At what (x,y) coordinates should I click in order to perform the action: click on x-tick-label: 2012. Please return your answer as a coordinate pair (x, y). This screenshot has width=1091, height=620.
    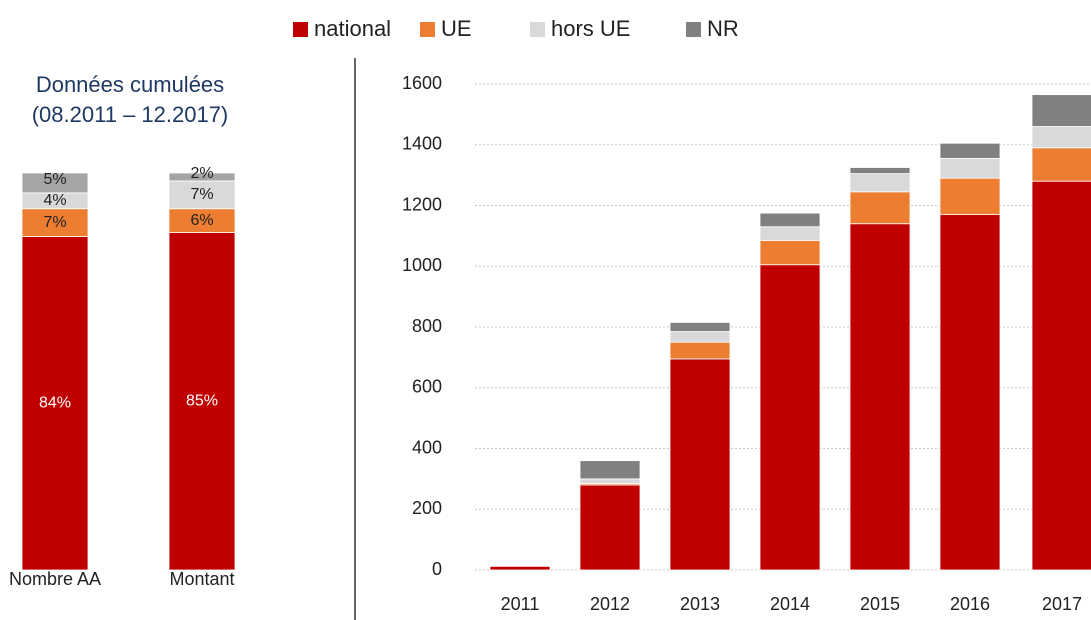
    Looking at the image, I should click on (610, 604).